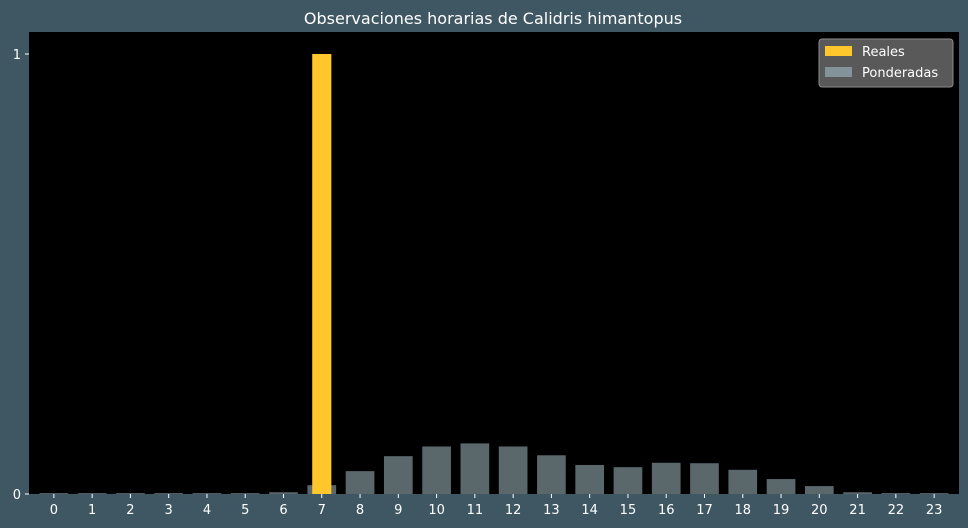 The height and width of the screenshot is (528, 968). I want to click on x-tick-label: 16, so click(666, 510).